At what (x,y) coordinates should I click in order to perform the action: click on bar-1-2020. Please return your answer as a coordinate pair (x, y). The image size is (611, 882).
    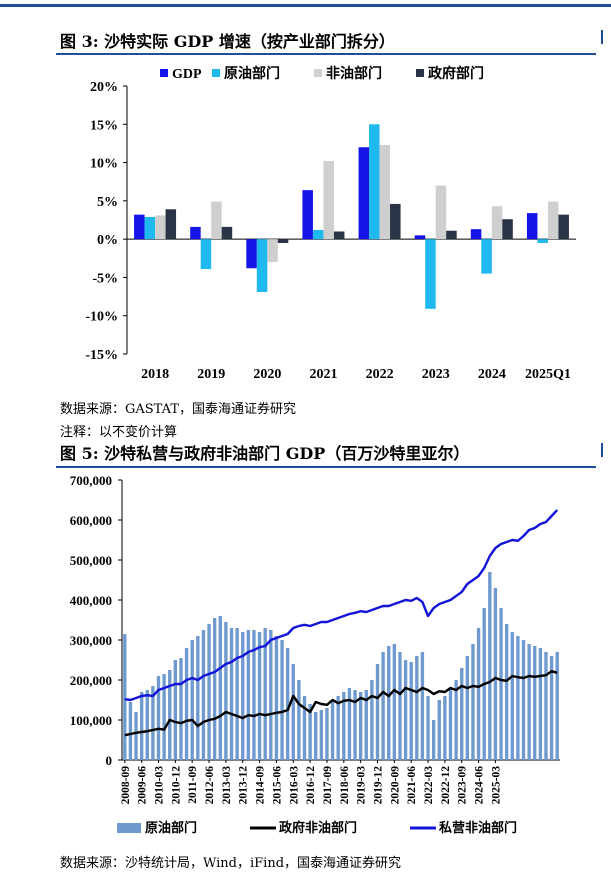
    Looking at the image, I should click on (262, 265).